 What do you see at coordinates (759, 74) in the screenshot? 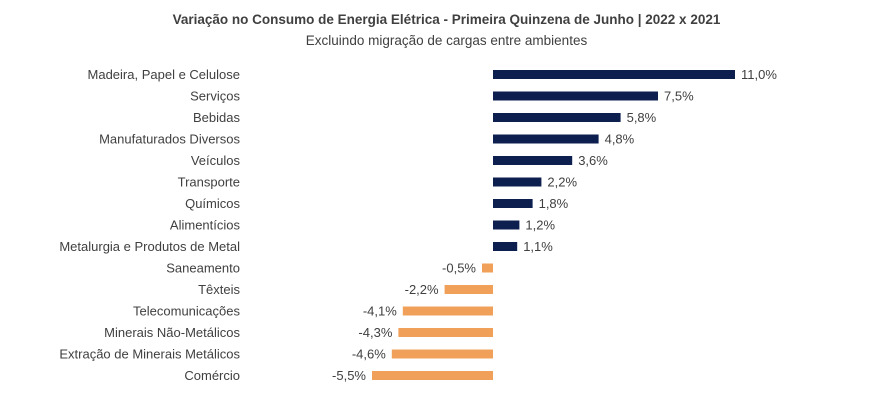
I see `value-label-0: 11,0%` at bounding box center [759, 74].